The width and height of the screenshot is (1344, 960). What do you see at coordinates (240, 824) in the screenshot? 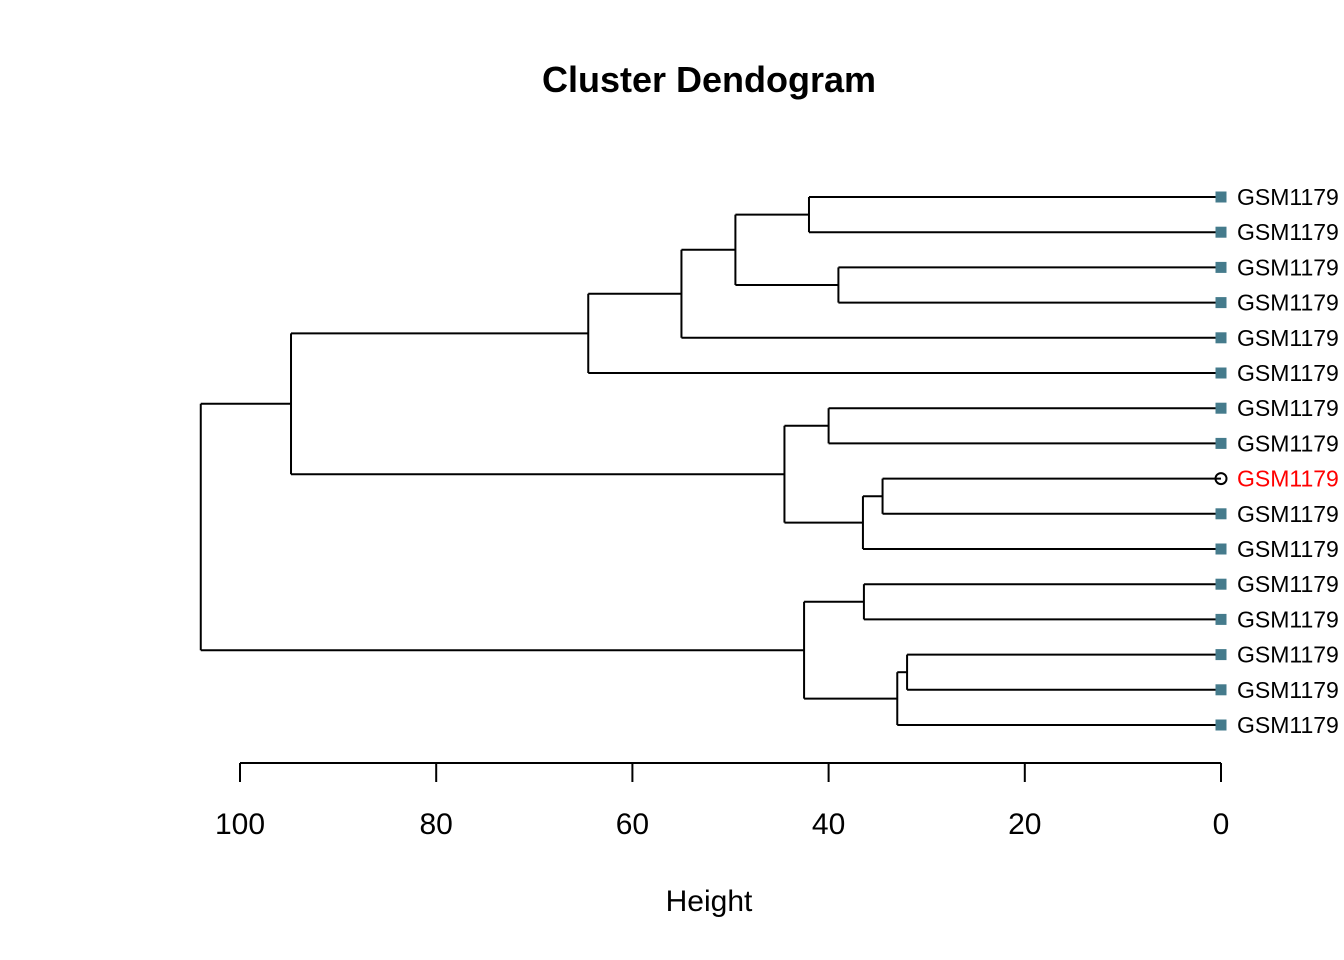
I see `x-tick-label: 100` at bounding box center [240, 824].